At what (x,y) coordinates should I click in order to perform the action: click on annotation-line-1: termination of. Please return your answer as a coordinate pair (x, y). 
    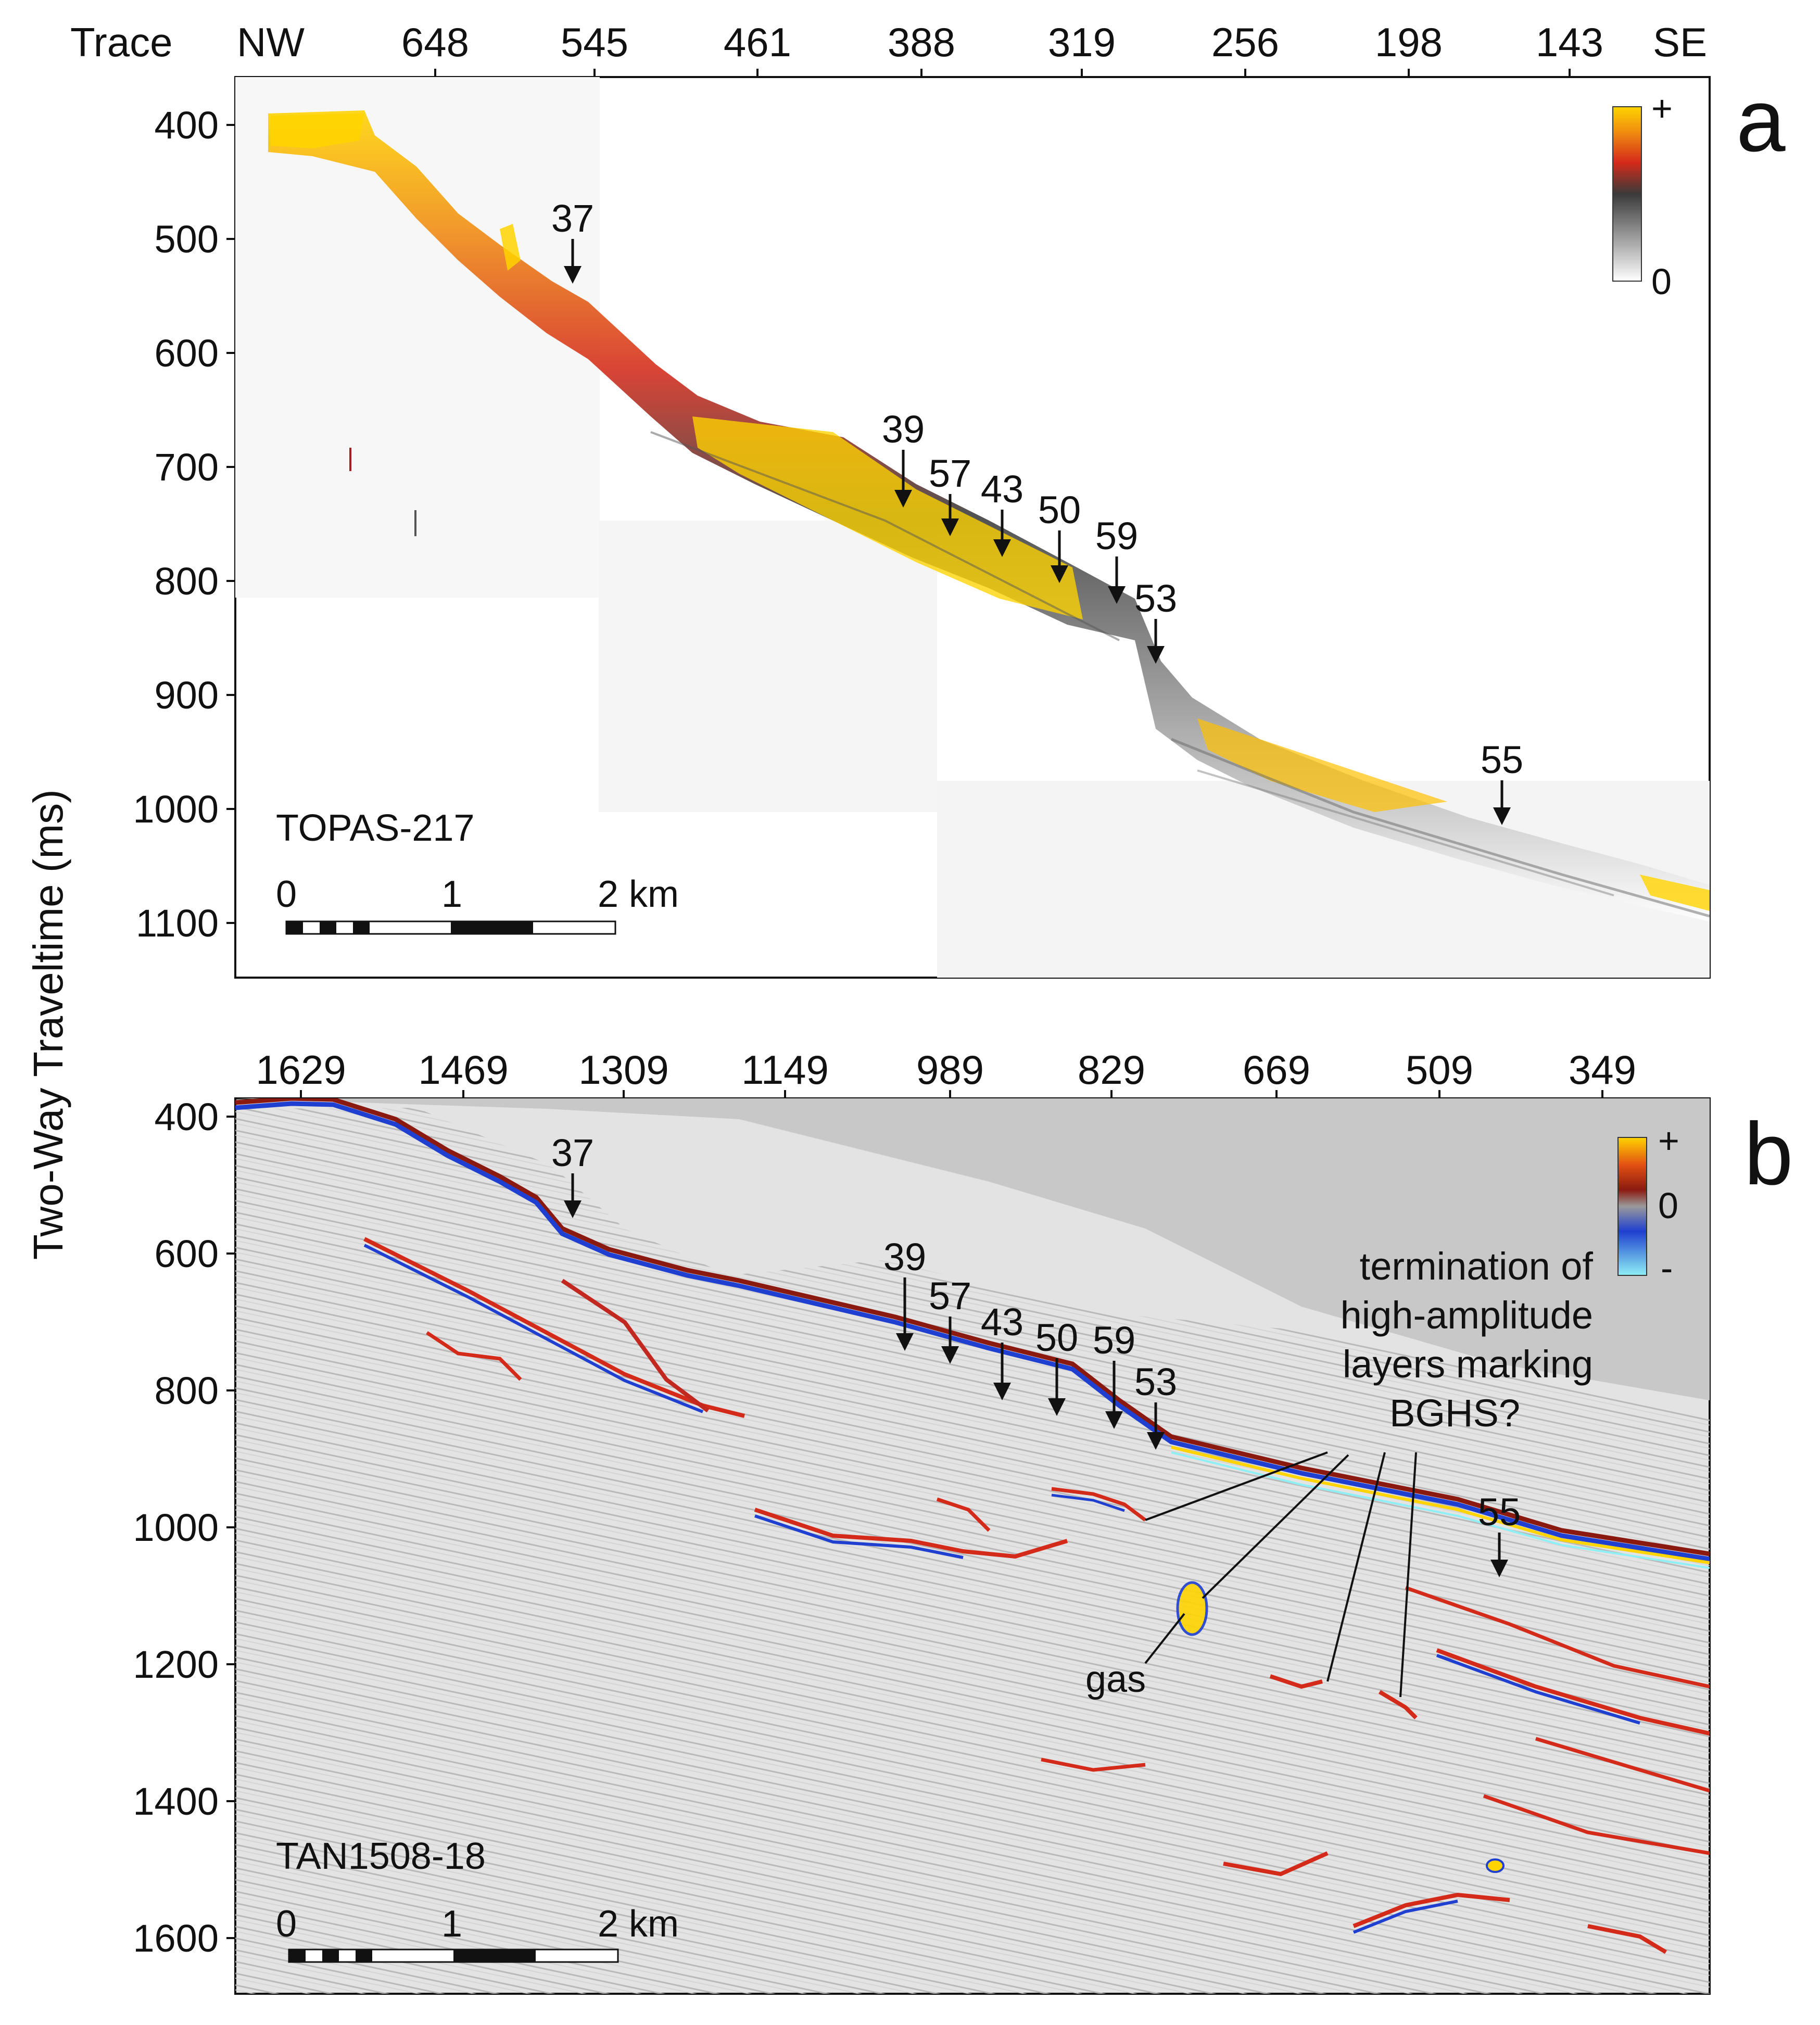
    Looking at the image, I should click on (1477, 1266).